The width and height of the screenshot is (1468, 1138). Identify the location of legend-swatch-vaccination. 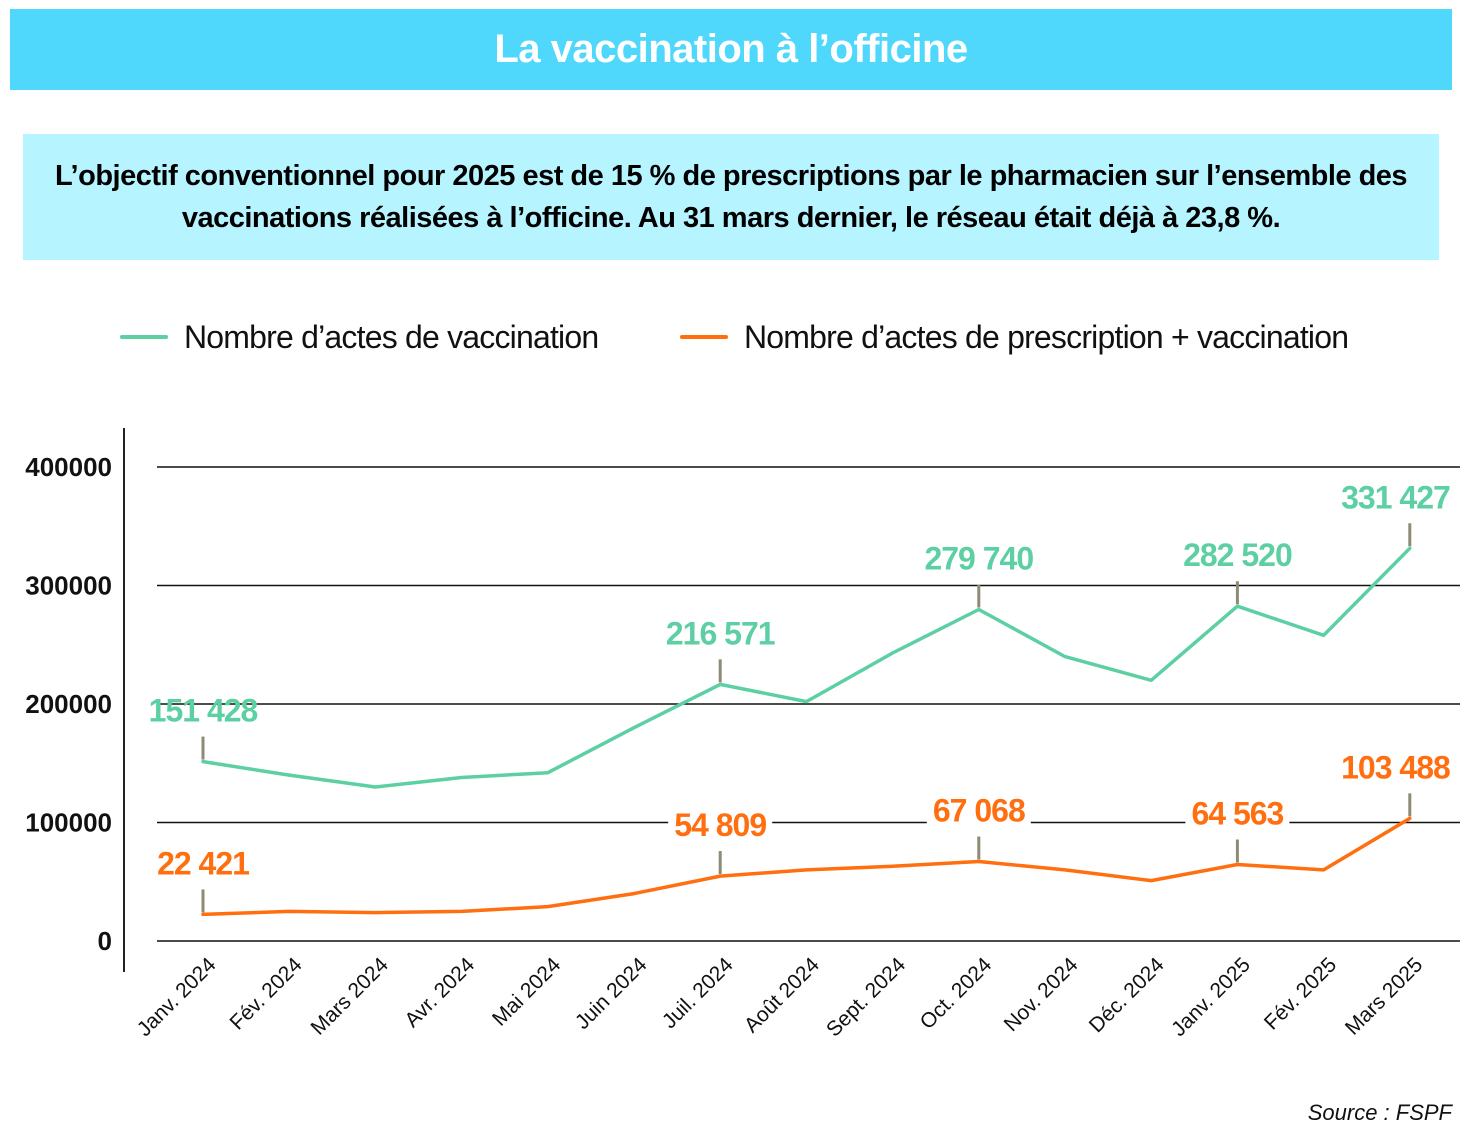
(144, 337).